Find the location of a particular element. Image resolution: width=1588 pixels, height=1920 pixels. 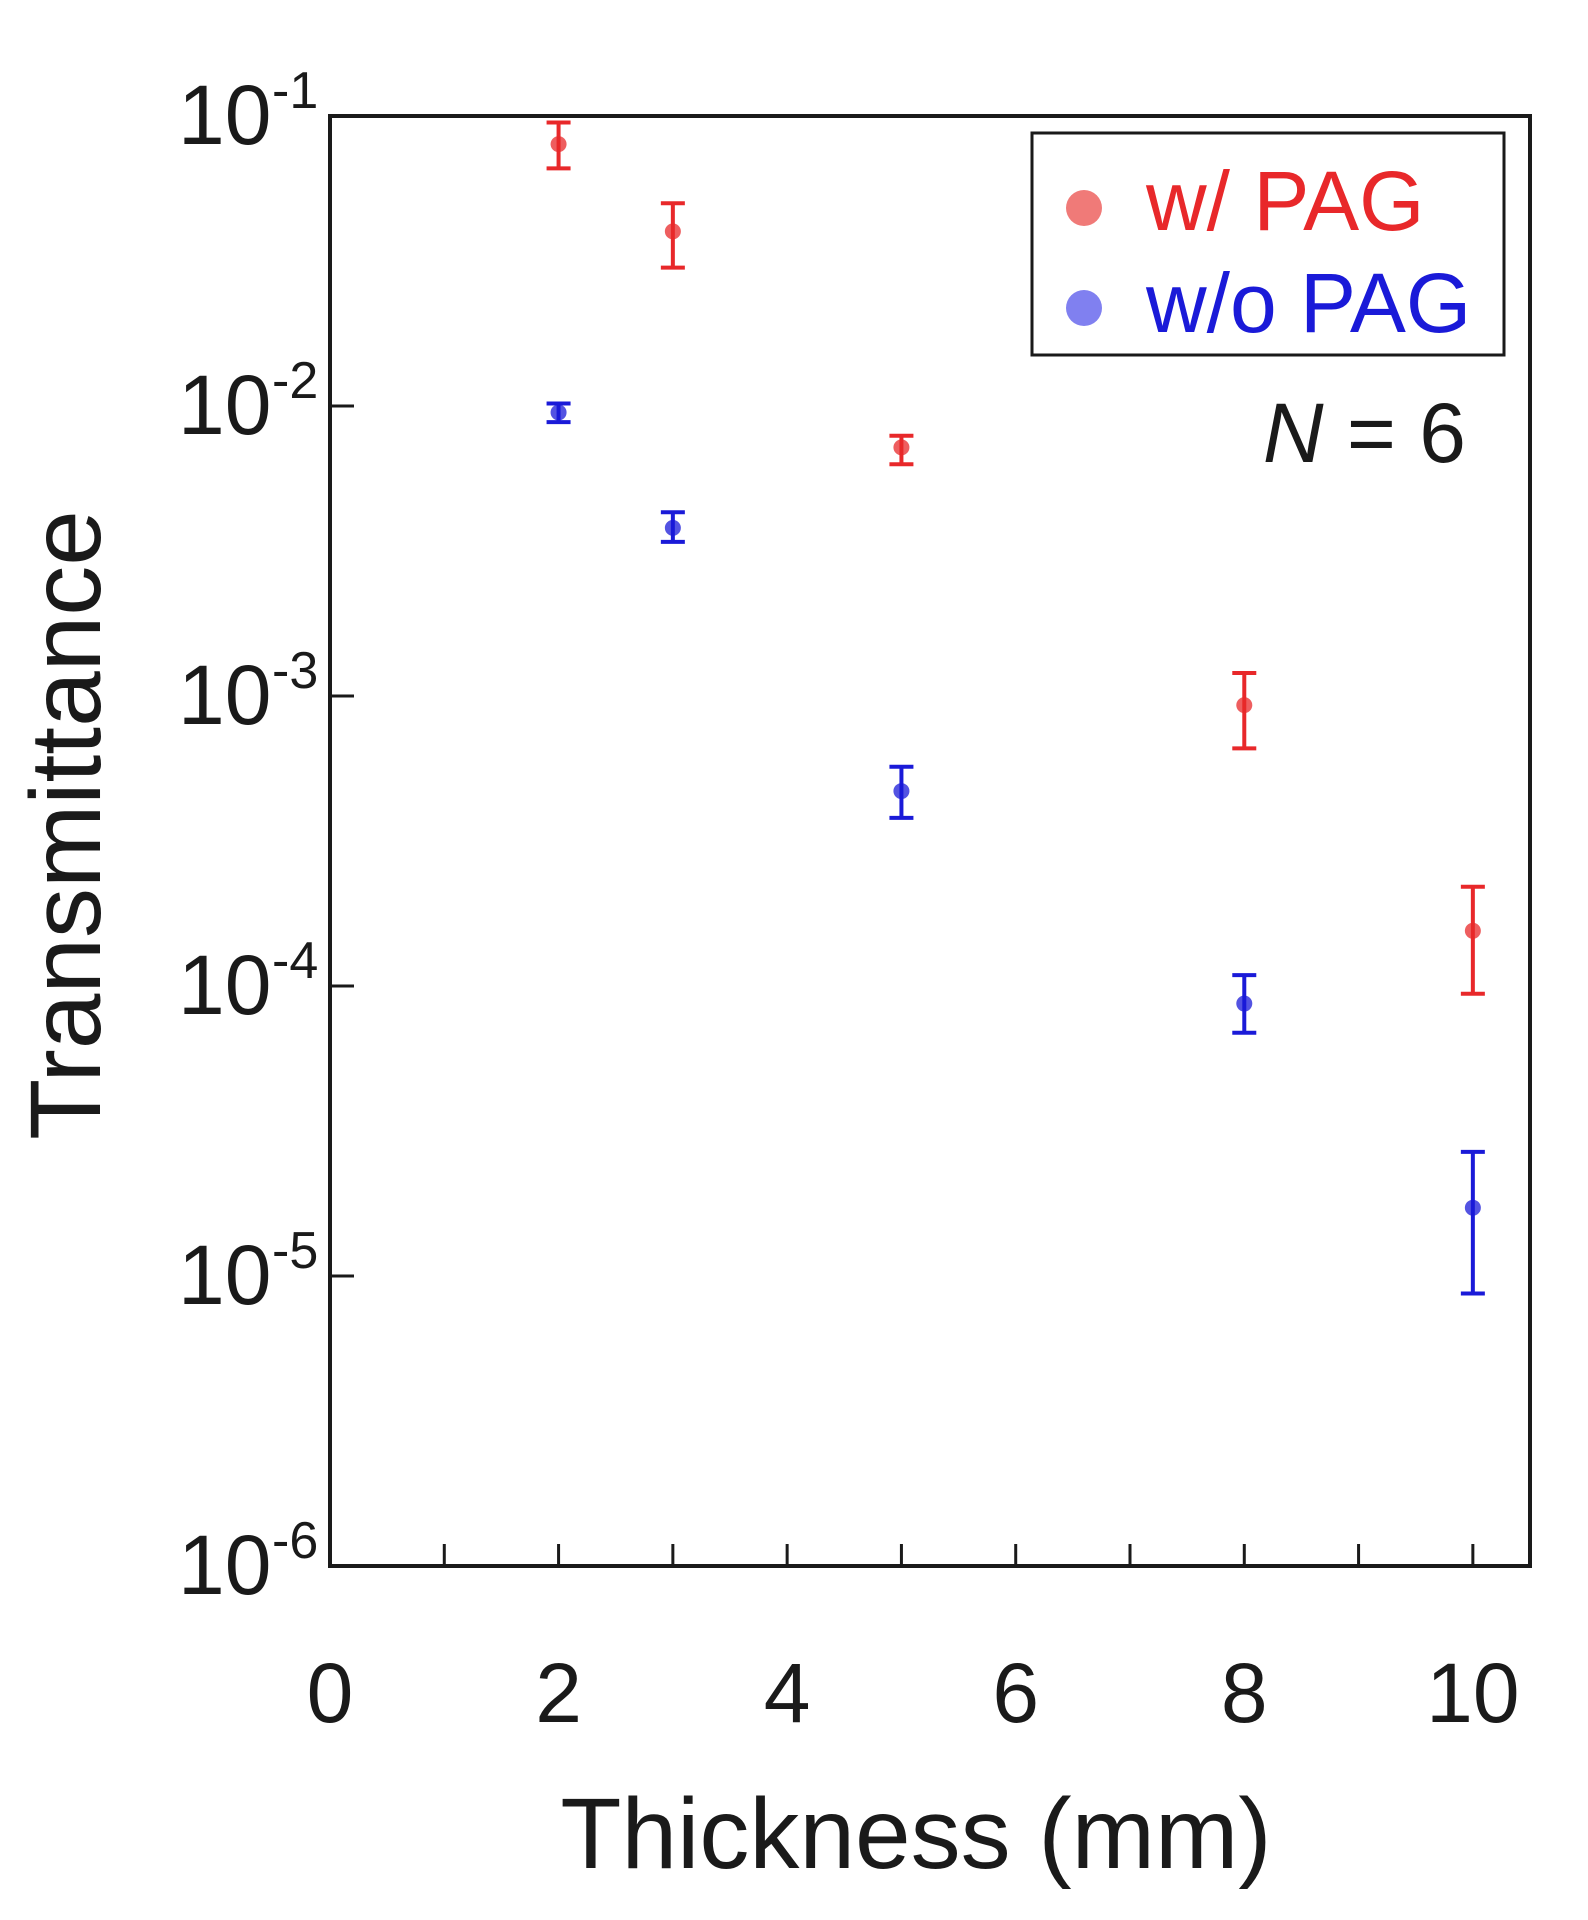

legend: w/ PAG w/o PAG is located at coordinates (1268, 244).